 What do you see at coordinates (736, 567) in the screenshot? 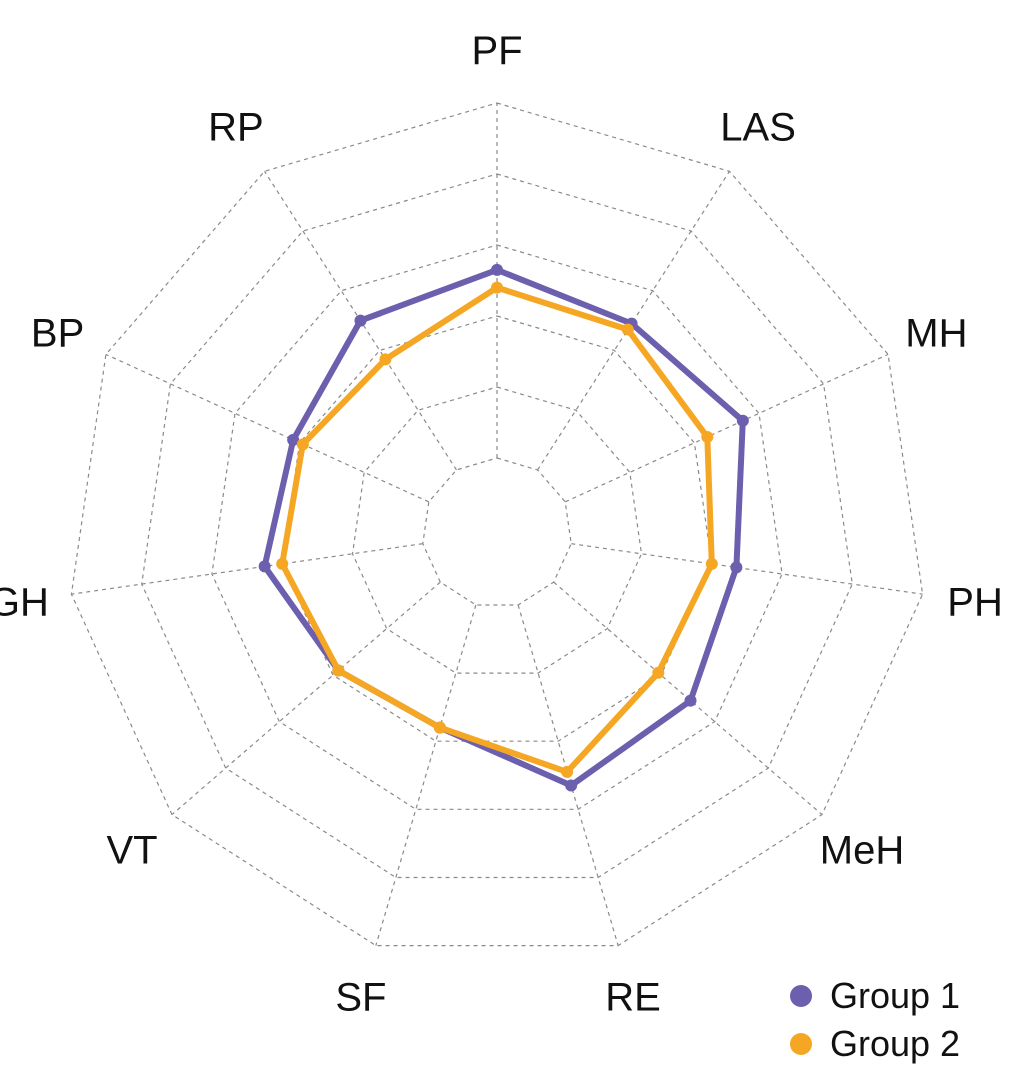
I see `point-group-1-ph` at bounding box center [736, 567].